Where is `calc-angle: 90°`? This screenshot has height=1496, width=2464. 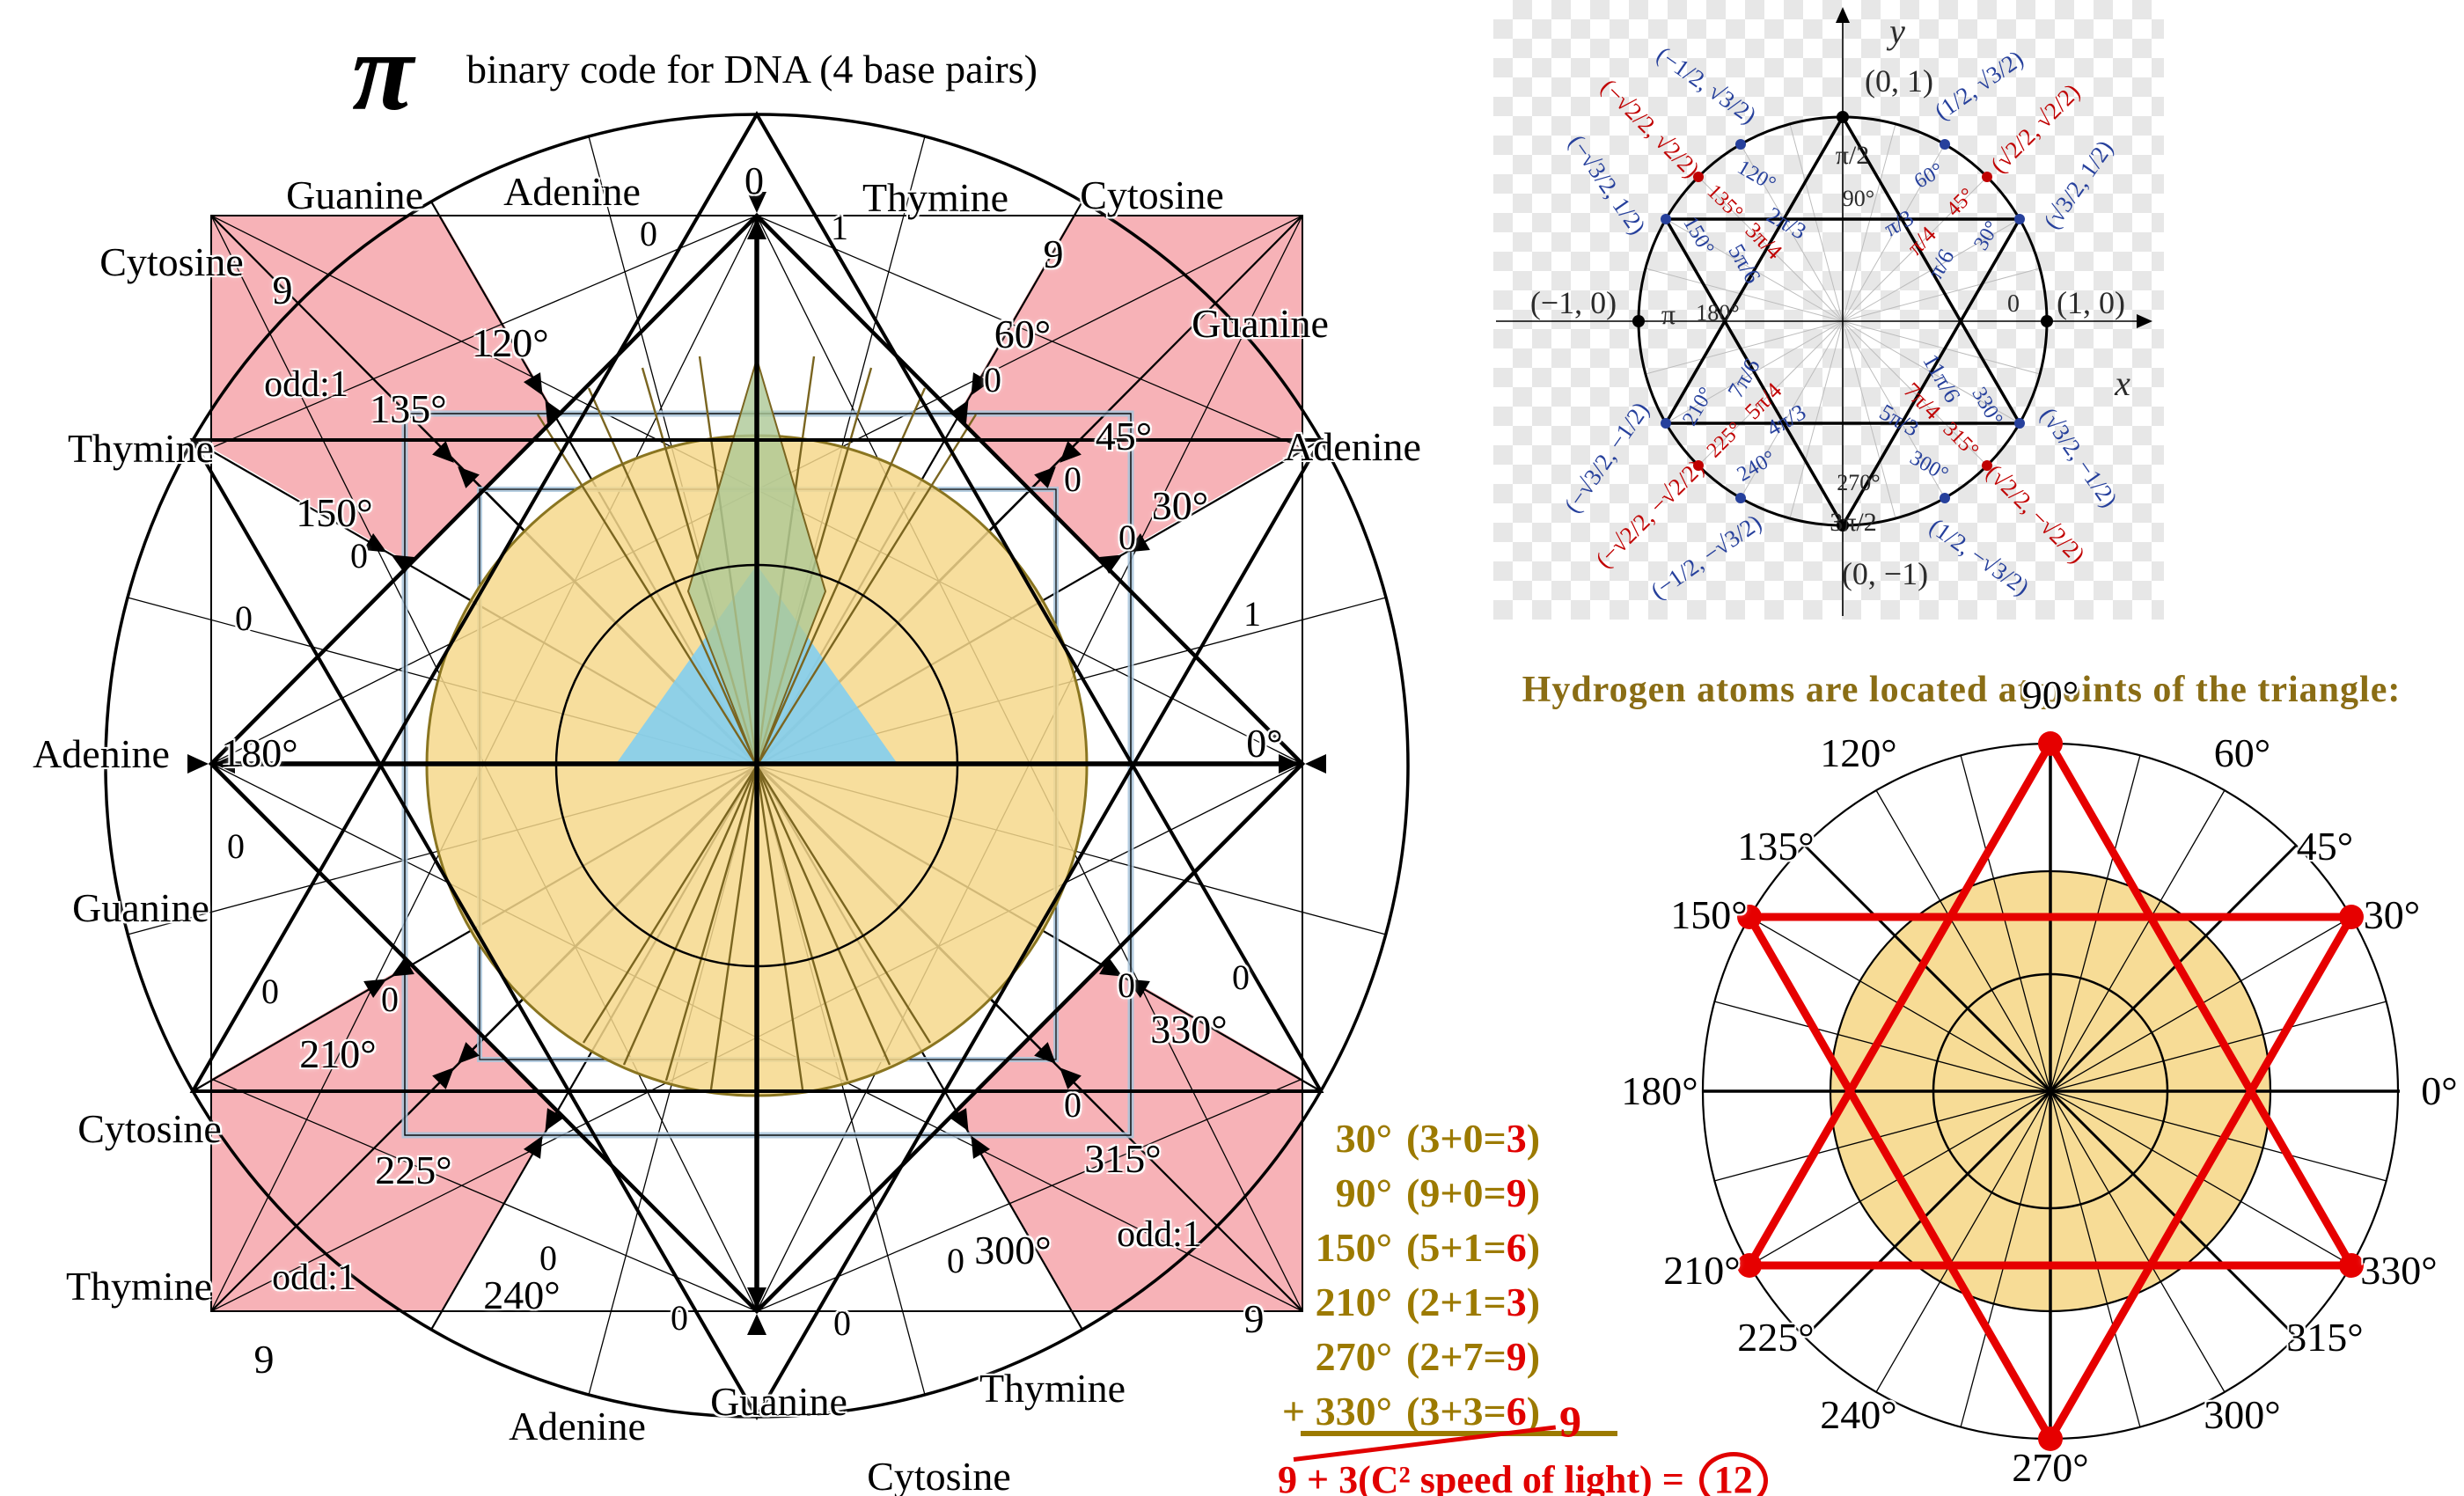 calc-angle: 90° is located at coordinates (1363, 1193).